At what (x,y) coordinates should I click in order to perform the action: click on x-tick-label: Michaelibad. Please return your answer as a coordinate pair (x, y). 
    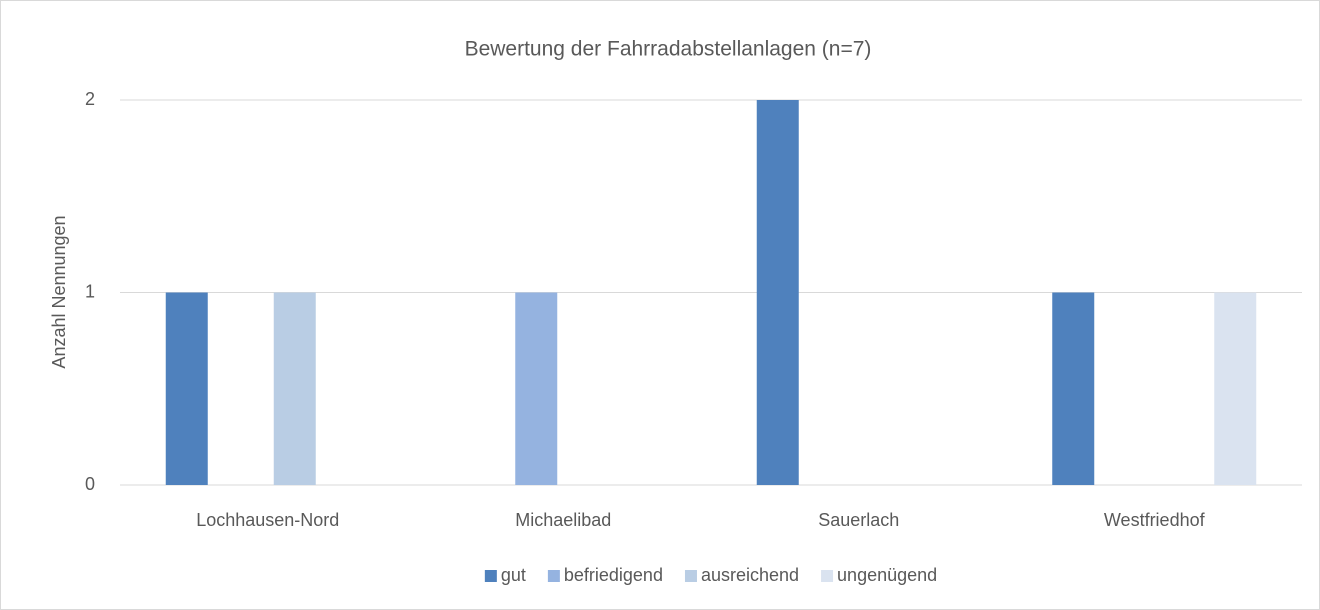
    Looking at the image, I should click on (563, 520).